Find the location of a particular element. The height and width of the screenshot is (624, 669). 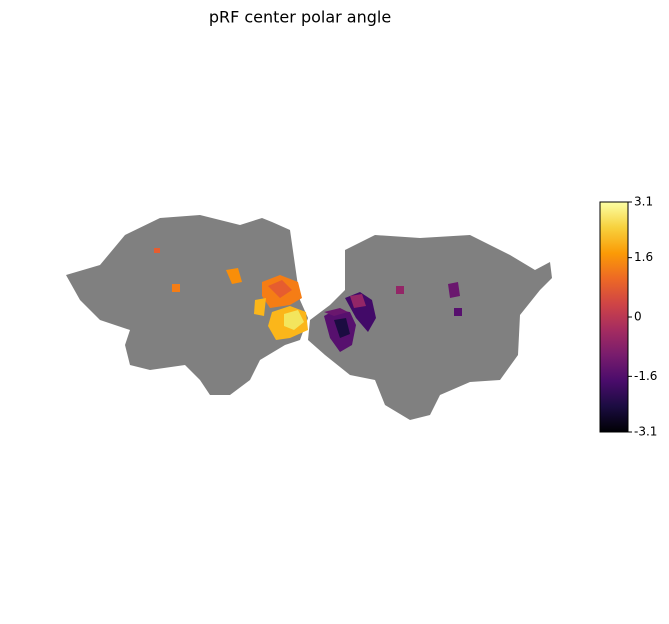

left-activation is located at coordinates (231, 294).